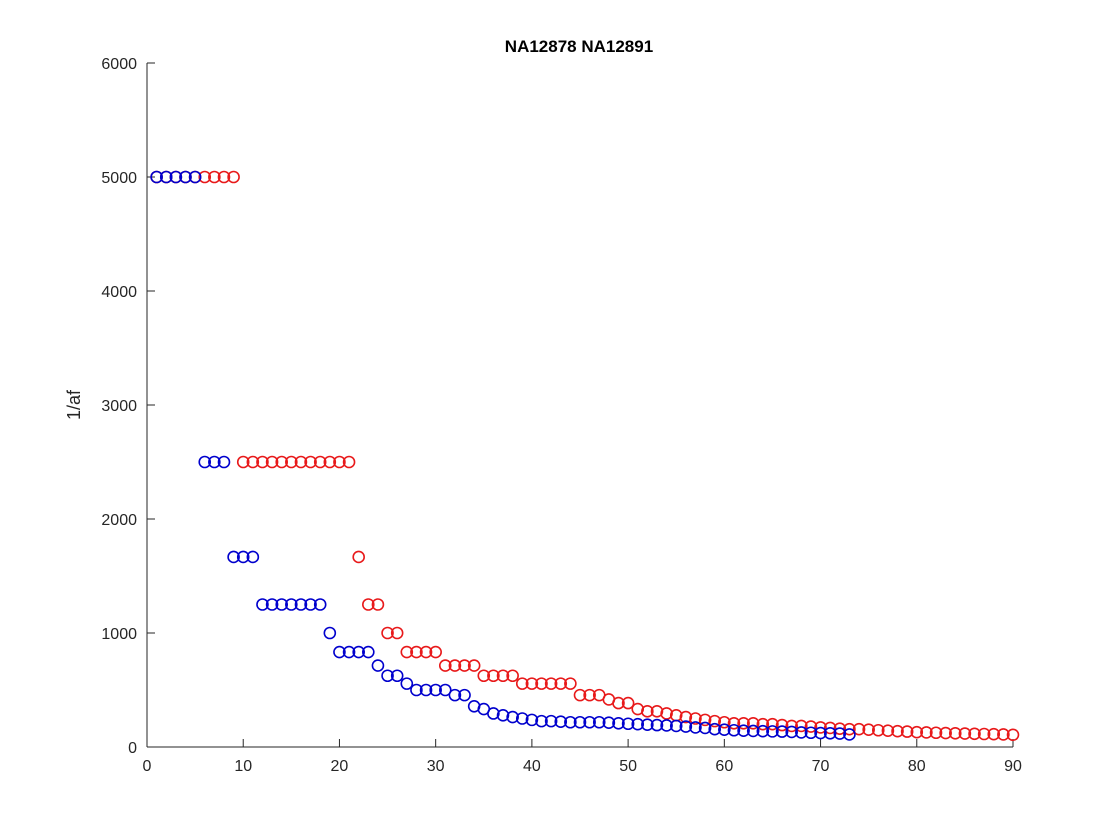 This screenshot has width=1120, height=840. I want to click on chart-title: NA12878 NA12891, so click(579, 46).